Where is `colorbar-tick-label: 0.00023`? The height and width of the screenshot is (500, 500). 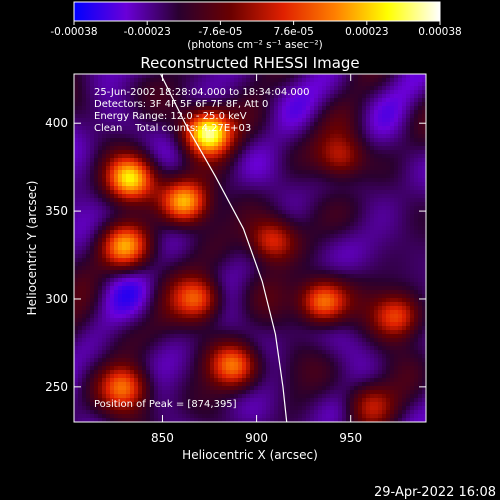
colorbar-tick-label: 0.00023 is located at coordinates (366, 32).